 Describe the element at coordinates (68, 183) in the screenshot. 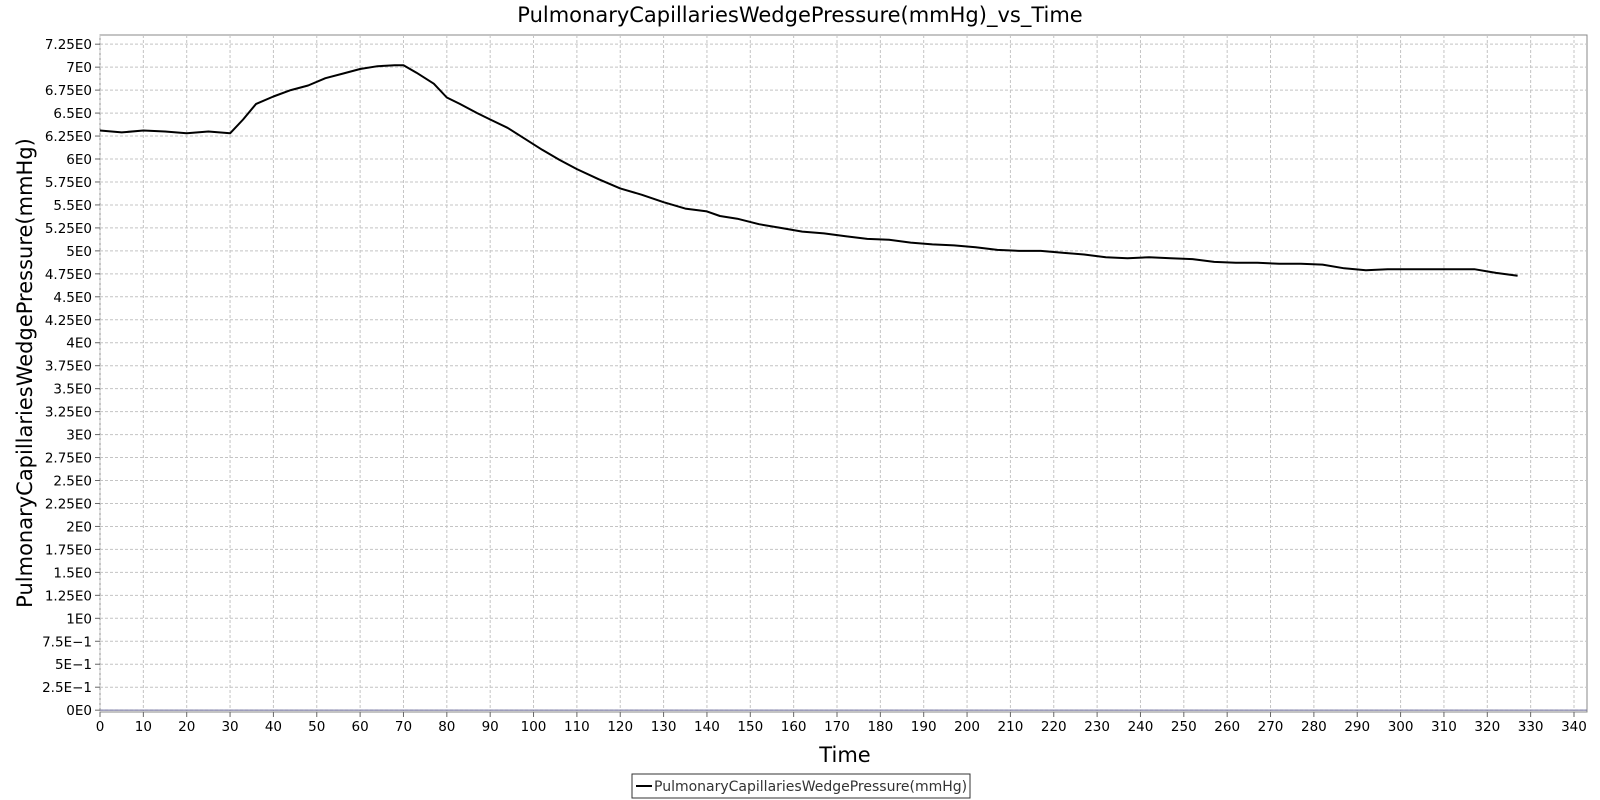

I see `y-tick-label: 5.75E0` at that location.